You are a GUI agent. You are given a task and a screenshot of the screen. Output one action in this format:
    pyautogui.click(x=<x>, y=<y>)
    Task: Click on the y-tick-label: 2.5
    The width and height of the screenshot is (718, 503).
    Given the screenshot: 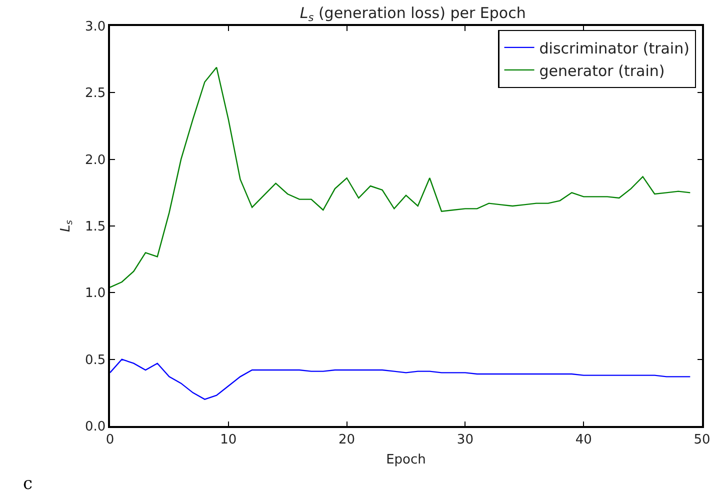 What is the action you would take?
    pyautogui.click(x=95, y=94)
    